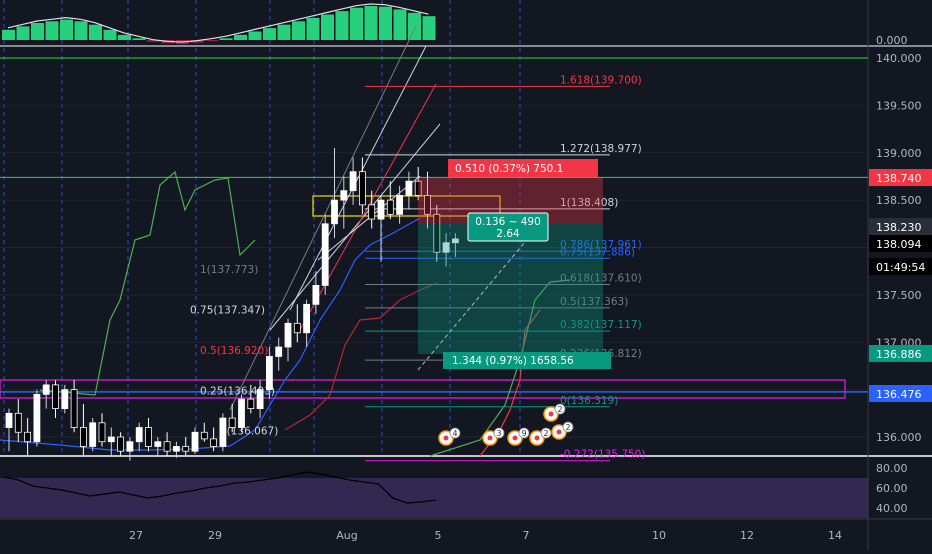  I want to click on time-axis-label: 7, so click(526, 535).